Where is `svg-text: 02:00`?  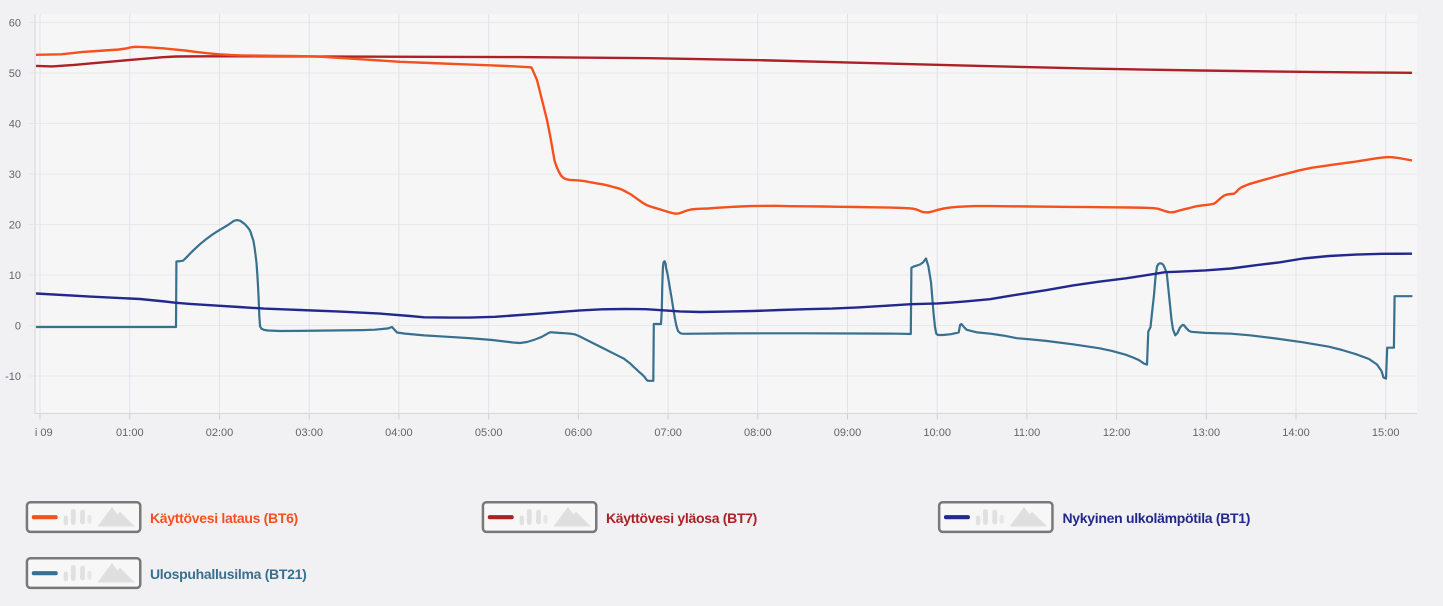 svg-text: 02:00 is located at coordinates (220, 433).